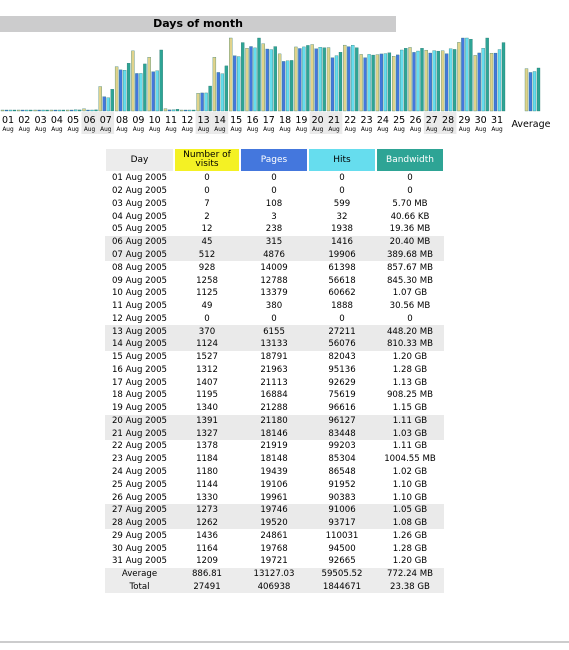 The width and height of the screenshot is (569, 650). I want to click on cell-day: Average, so click(139, 574).